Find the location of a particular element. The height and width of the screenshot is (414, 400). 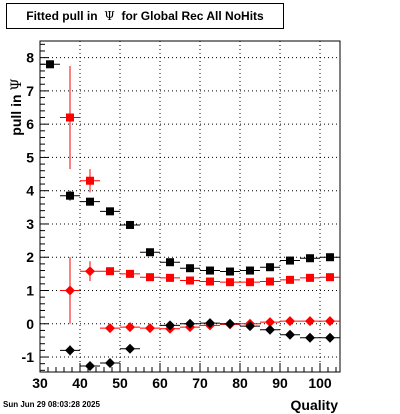

x-tick-label: 40 is located at coordinates (80, 383).